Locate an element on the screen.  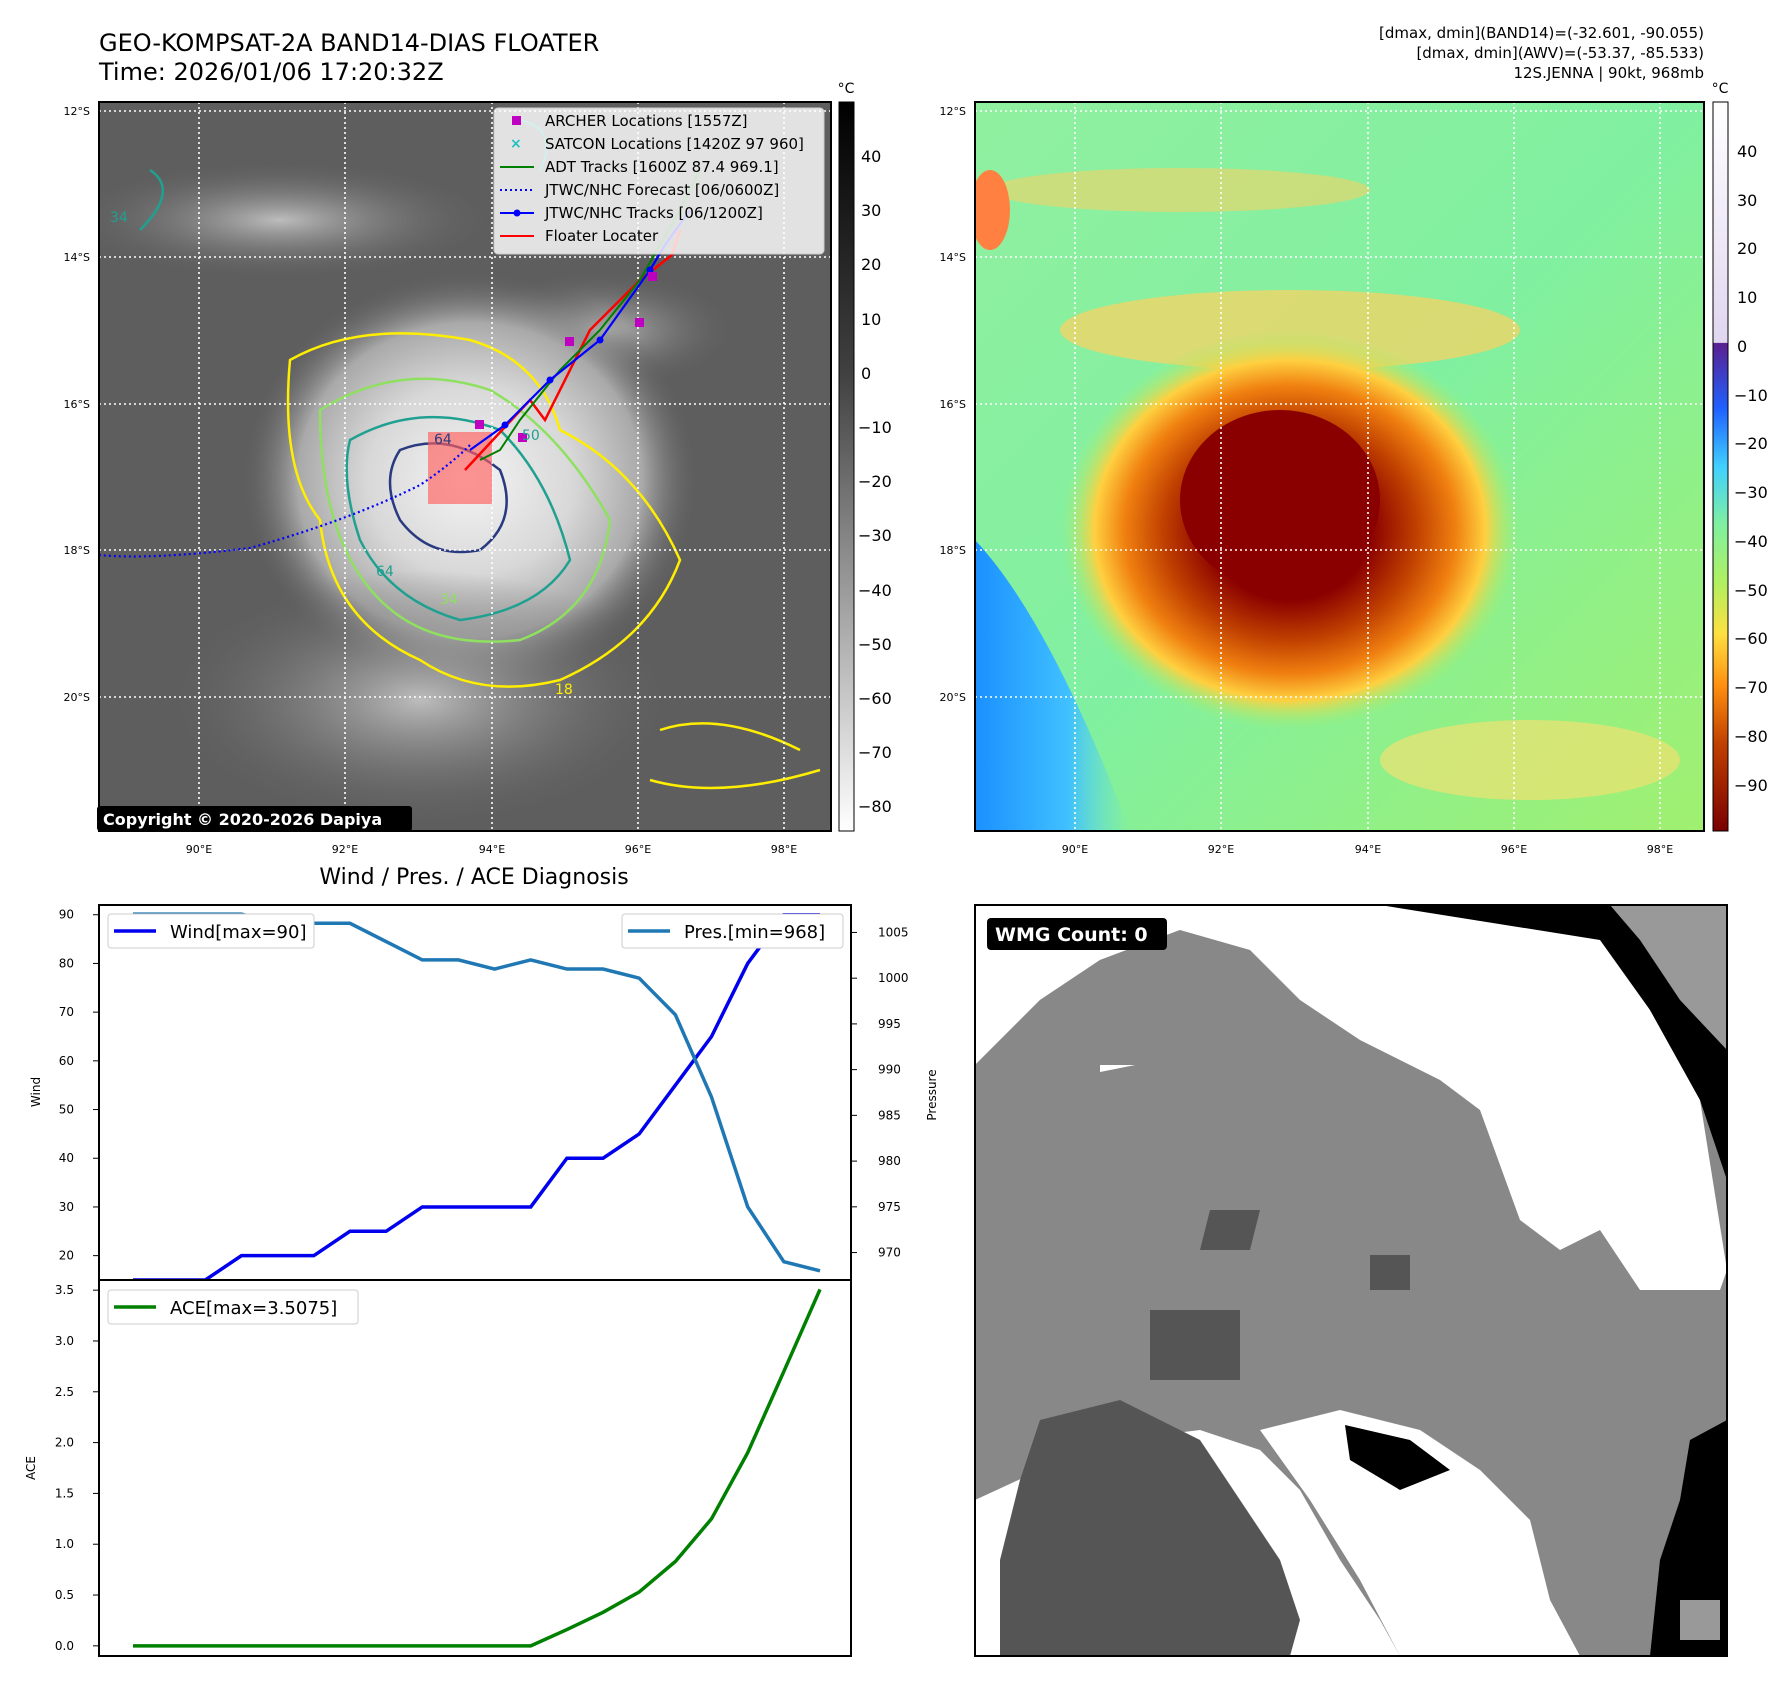
wmg-count-label: WMG Count: 0 is located at coordinates (1071, 935).